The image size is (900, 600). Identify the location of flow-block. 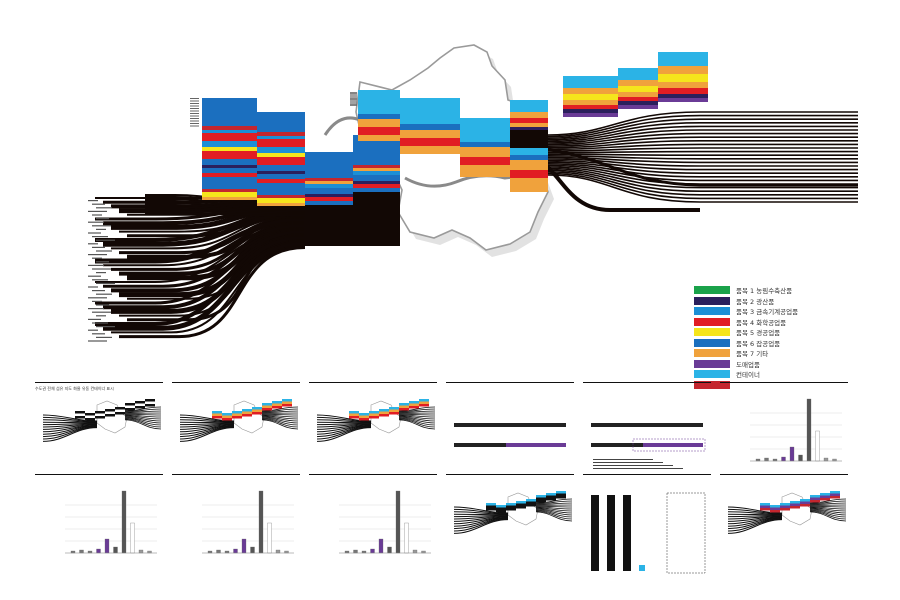
(529, 139).